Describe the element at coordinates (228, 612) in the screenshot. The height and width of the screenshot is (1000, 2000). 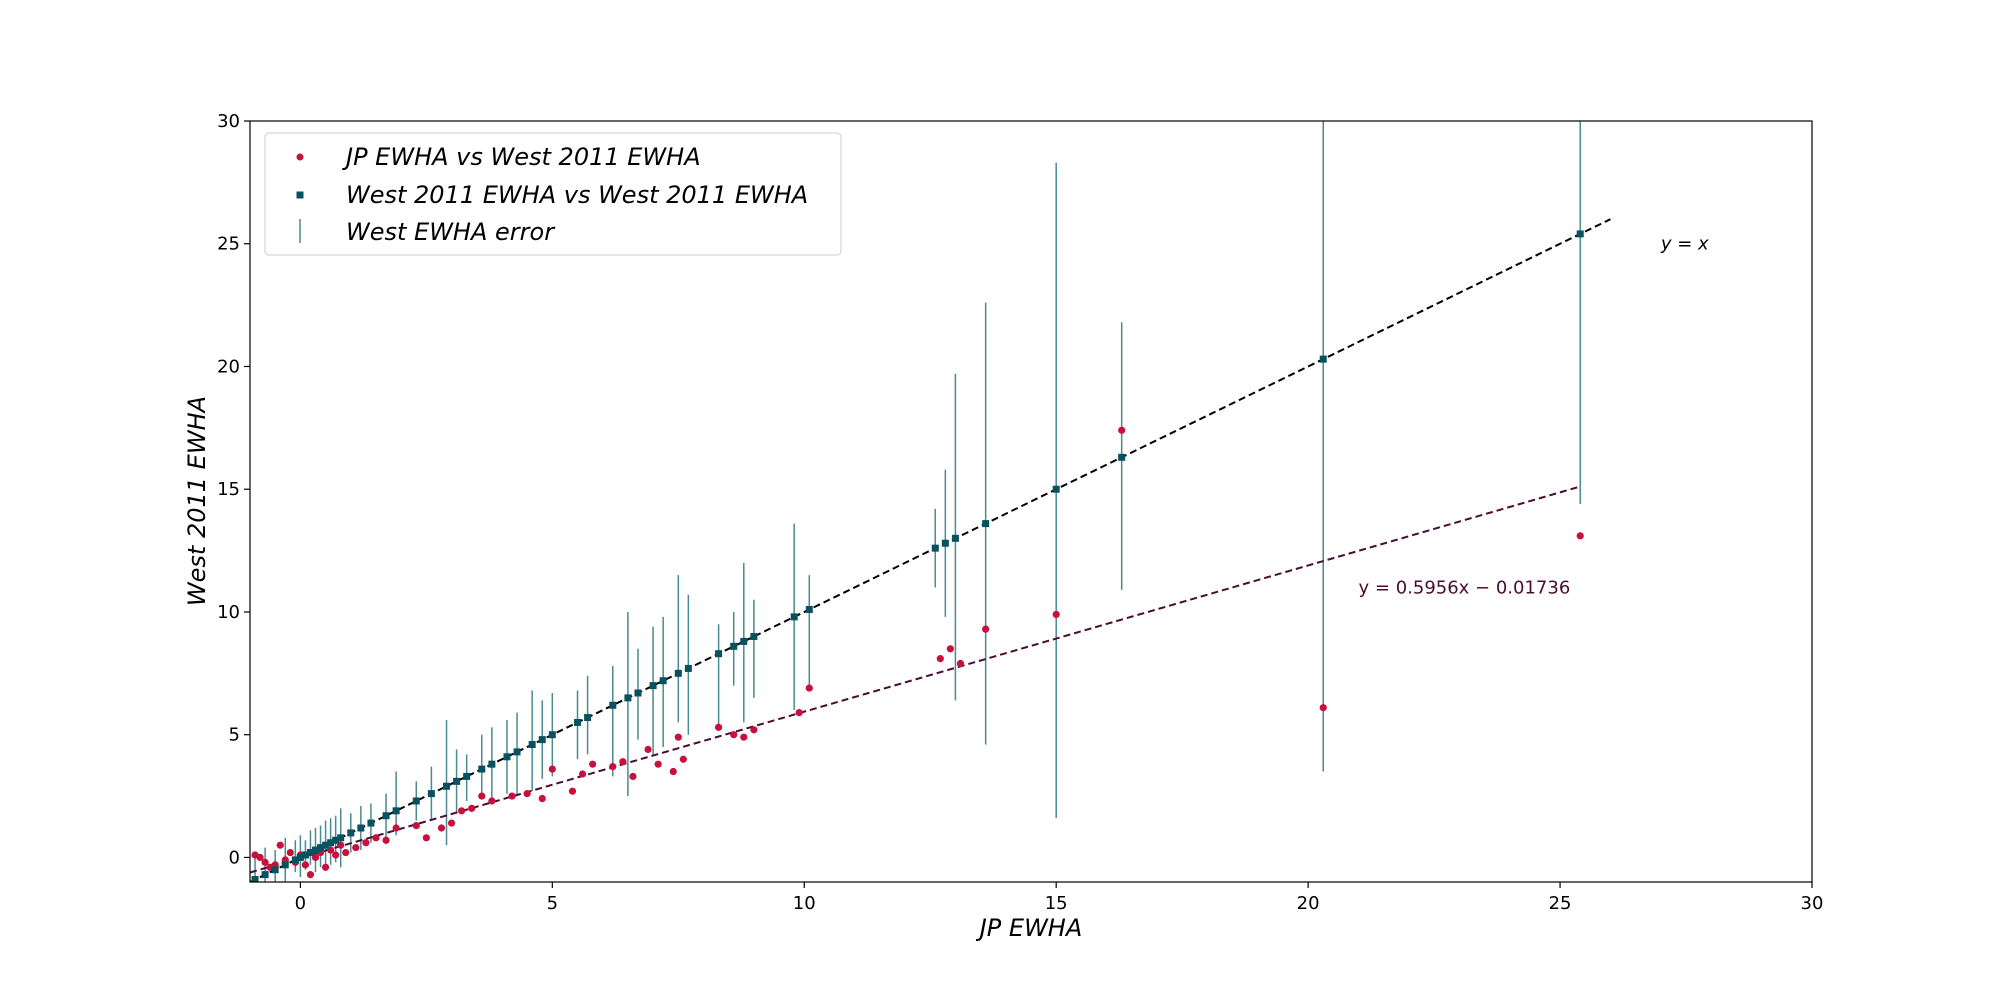
I see `y-tick-label: 10` at that location.